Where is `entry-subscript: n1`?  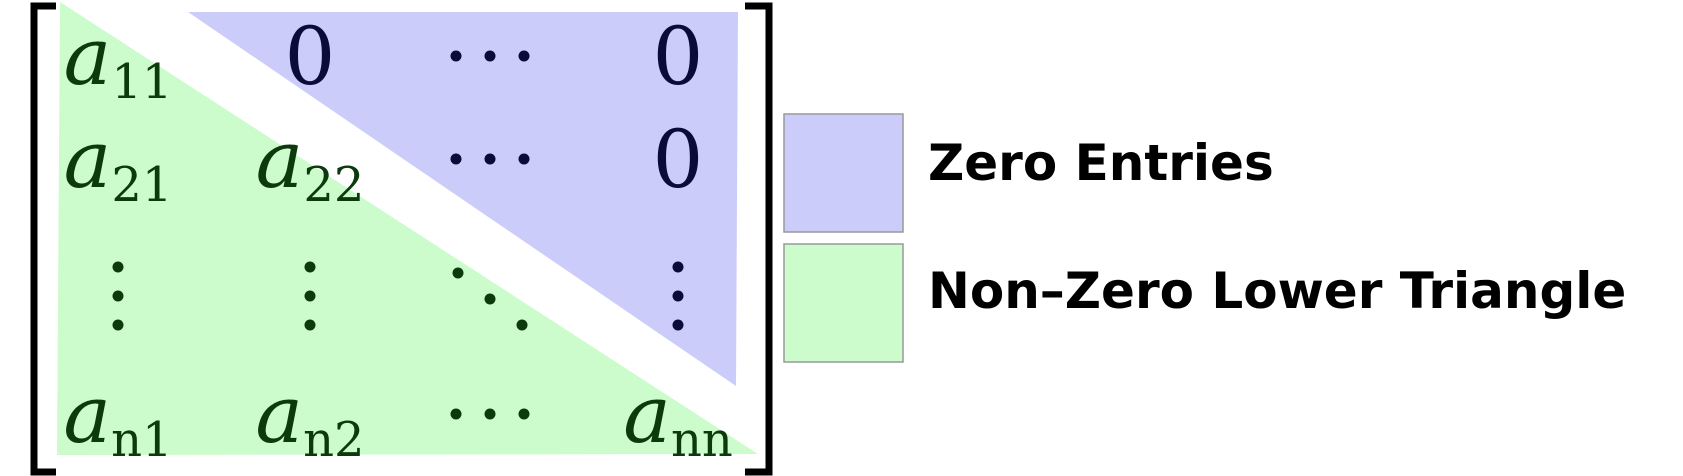 entry-subscript: n1 is located at coordinates (141, 440).